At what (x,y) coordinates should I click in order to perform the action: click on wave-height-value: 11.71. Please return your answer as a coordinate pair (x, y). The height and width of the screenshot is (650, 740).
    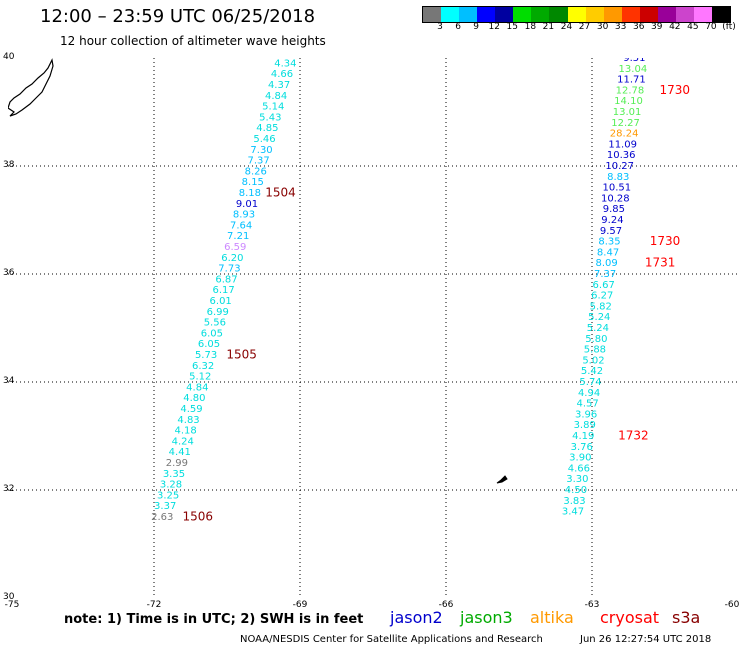
    Looking at the image, I should click on (631, 80).